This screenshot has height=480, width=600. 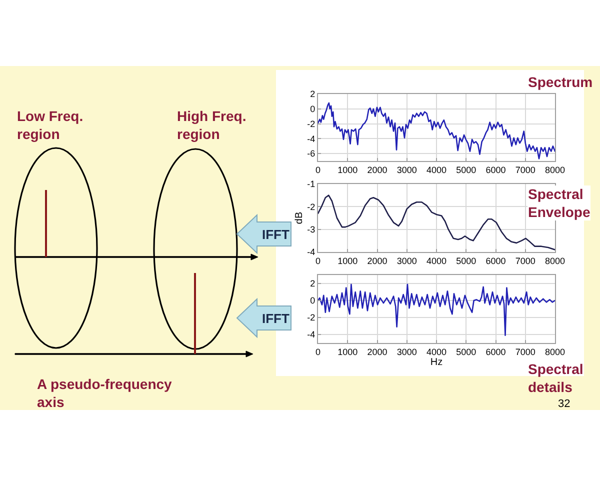 I want to click on y-axis-title: dB, so click(x=300, y=218).